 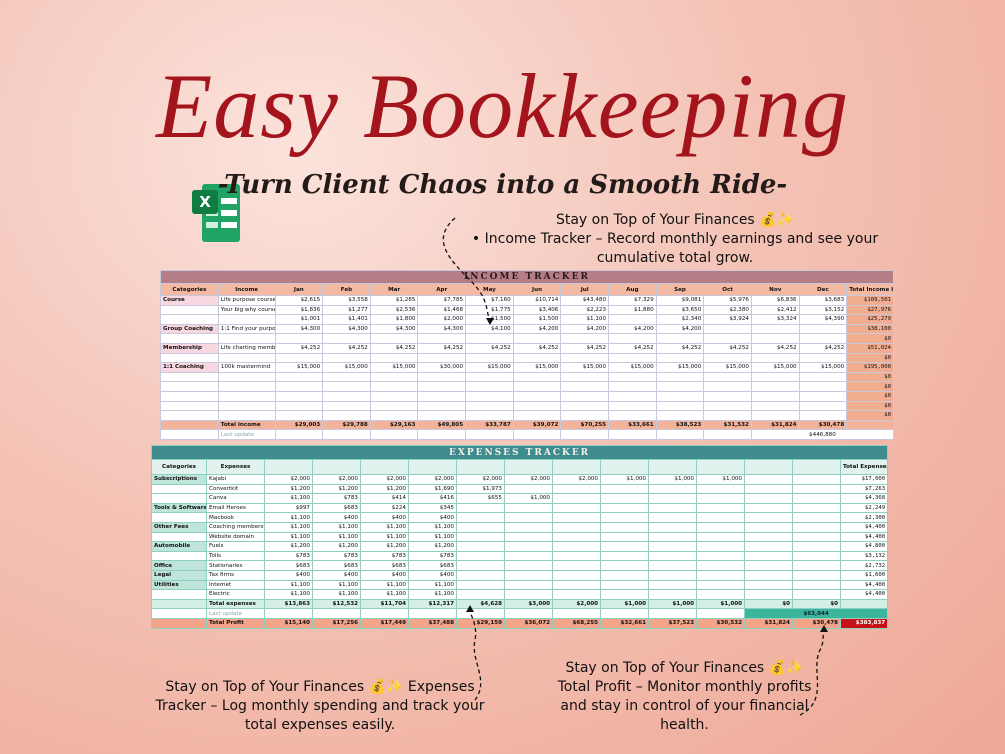 What do you see at coordinates (672, 623) in the screenshot?
I see `profit: $37,523` at bounding box center [672, 623].